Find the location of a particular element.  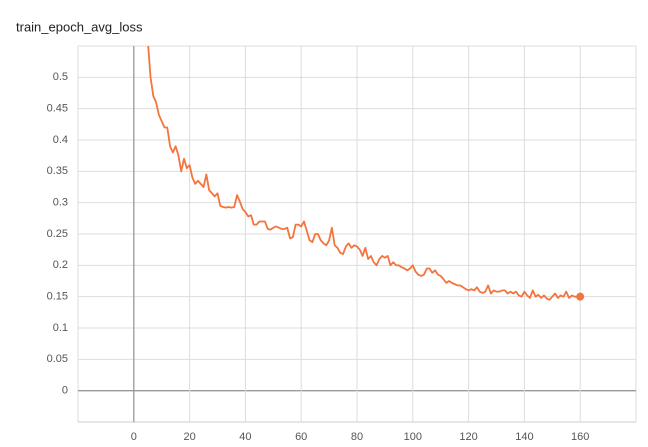

y-tick-label: 0.05 is located at coordinates (57, 359).